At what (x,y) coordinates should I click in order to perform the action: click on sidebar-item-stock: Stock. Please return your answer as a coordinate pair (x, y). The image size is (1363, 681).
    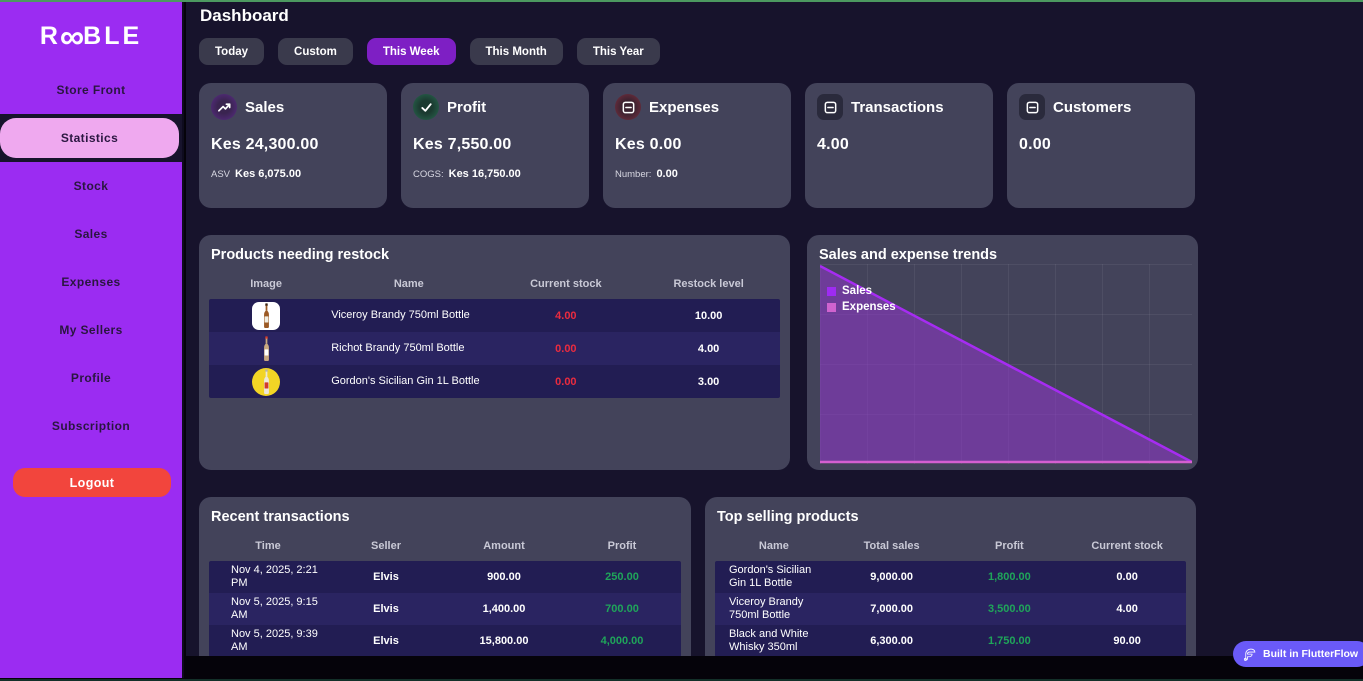
    Looking at the image, I should click on (91, 186).